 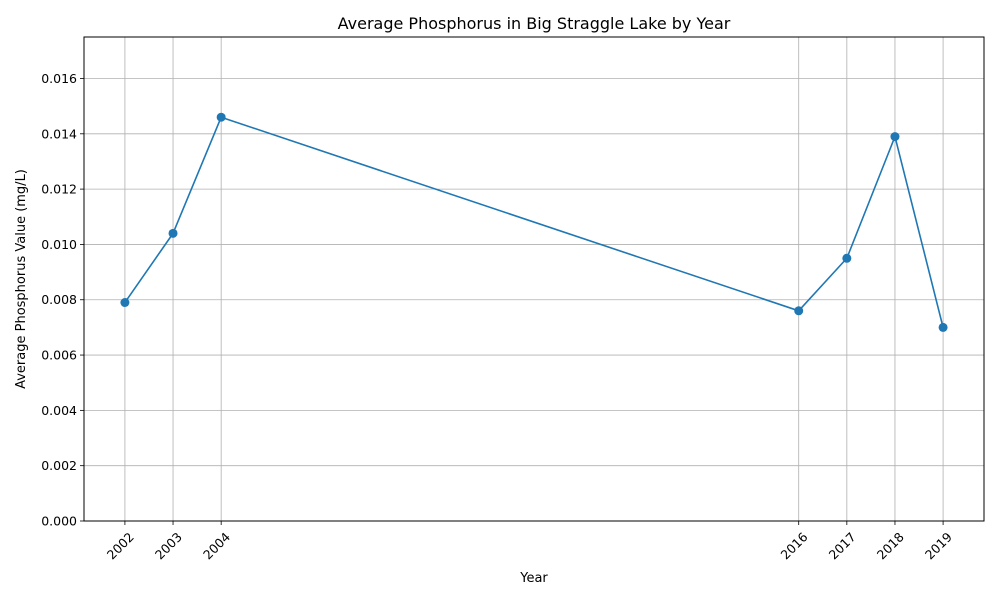 What do you see at coordinates (59, 189) in the screenshot?
I see `y-tick-label: 0.012` at bounding box center [59, 189].